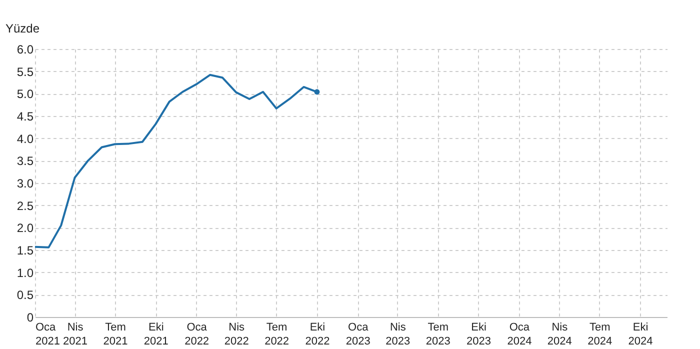  Describe the element at coordinates (156, 335) in the screenshot. I see `x-tick-label: Eki 2021` at that location.